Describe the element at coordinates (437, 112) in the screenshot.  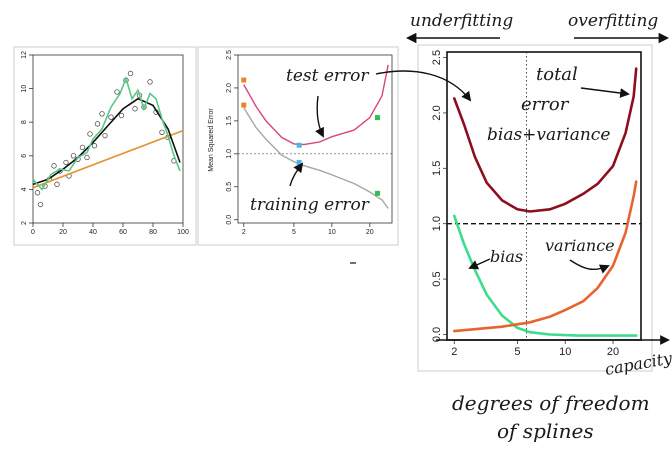
I see `bias-variance-y-tick-label: 2.0` at that location.